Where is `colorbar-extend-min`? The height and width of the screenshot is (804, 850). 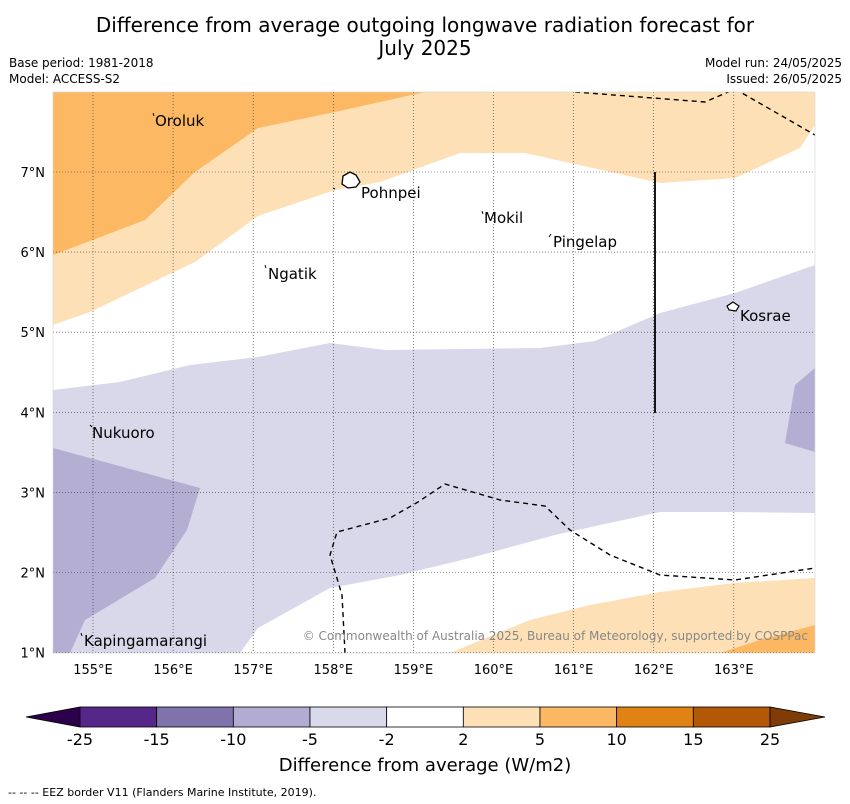
colorbar-extend-min is located at coordinates (53, 717).